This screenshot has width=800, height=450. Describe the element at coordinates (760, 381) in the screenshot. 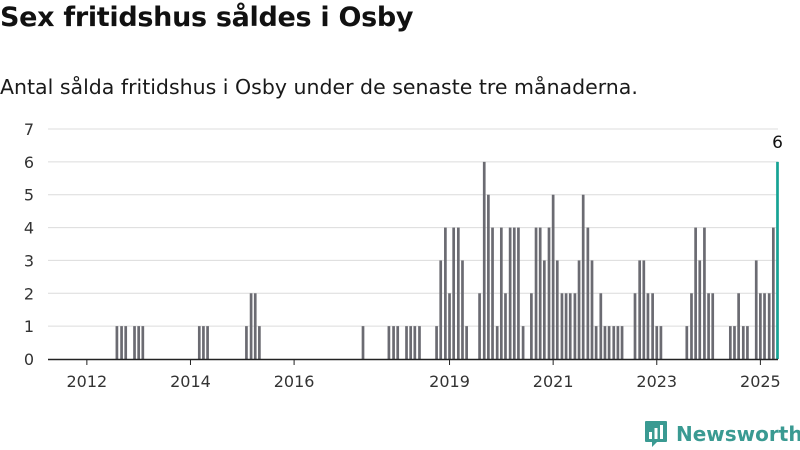

I see `x-tick-label: 2025` at that location.